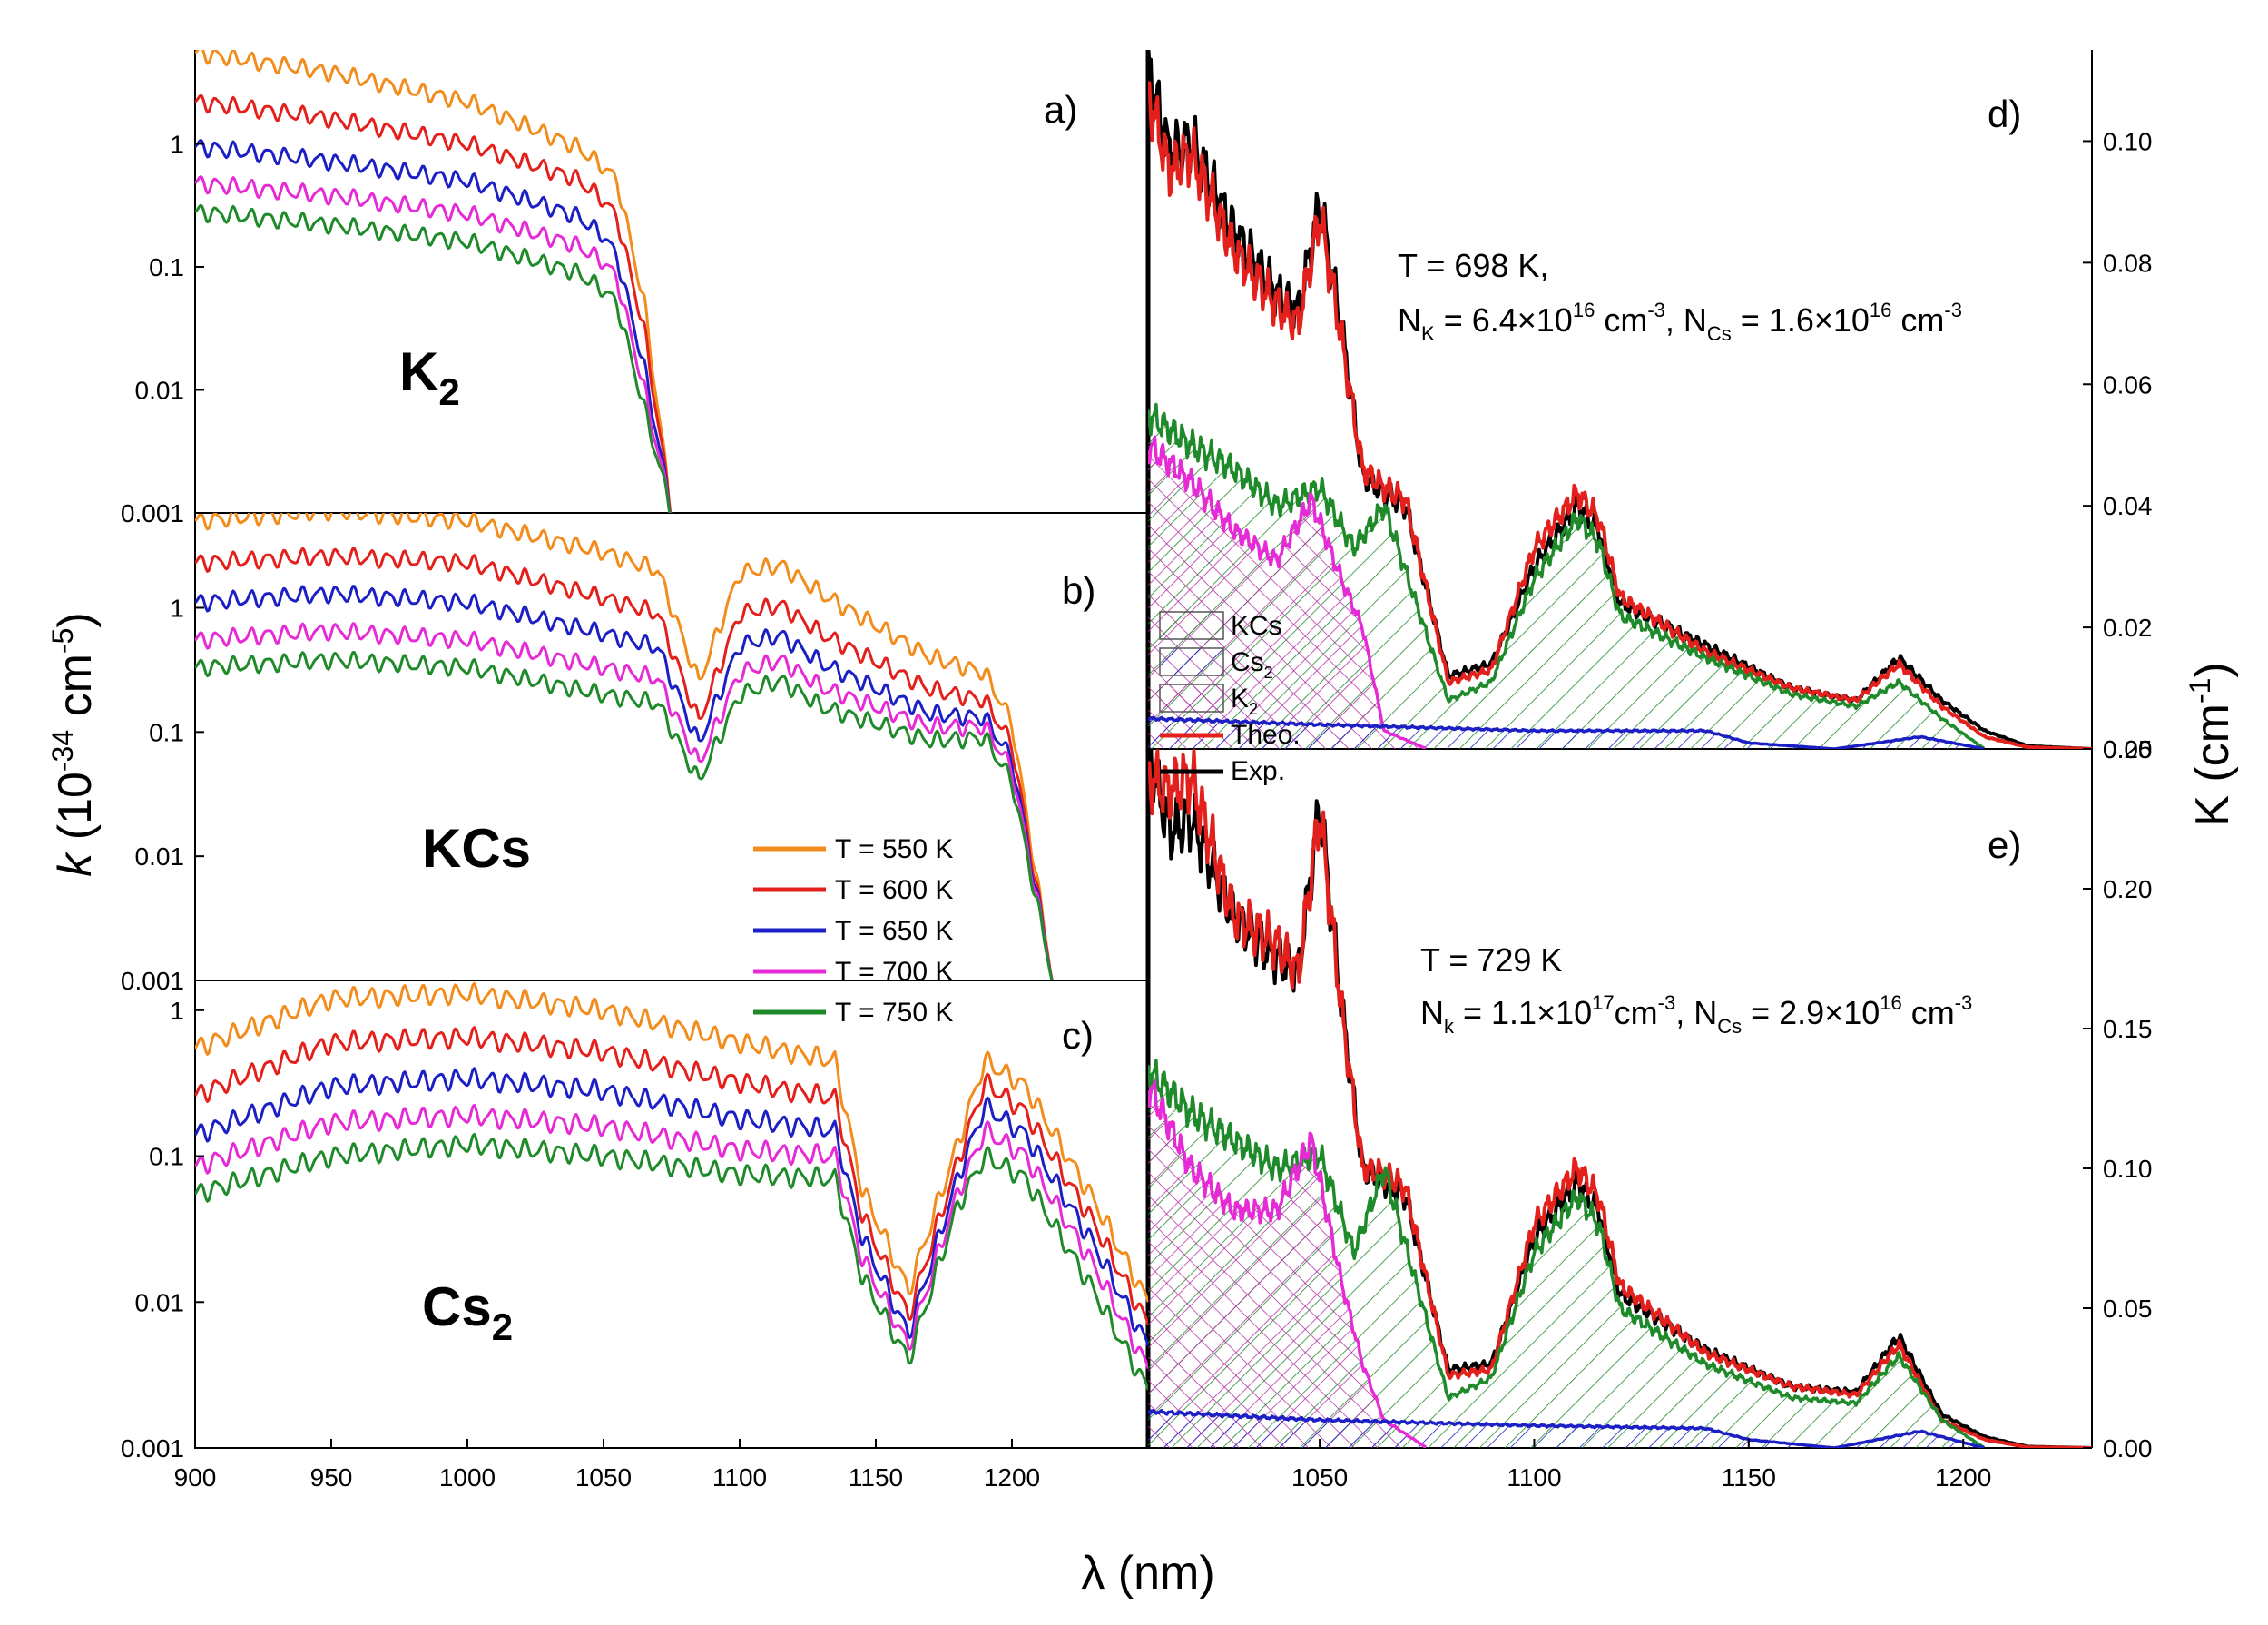  Describe the element at coordinates (2128, 889) in the screenshot. I see `y-tick-label: 0.20` at that location.